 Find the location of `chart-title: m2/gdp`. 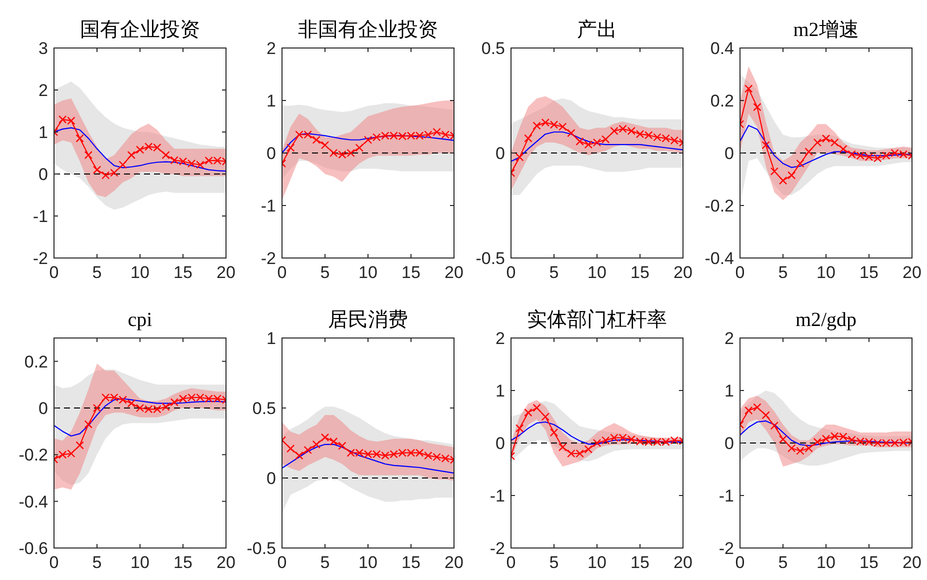

chart-title: m2/gdp is located at coordinates (826, 320).